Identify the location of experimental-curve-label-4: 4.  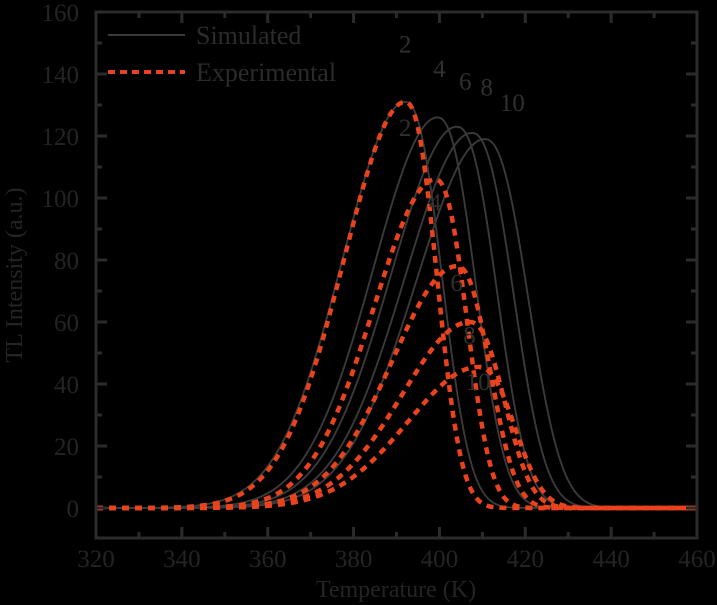
(435, 202).